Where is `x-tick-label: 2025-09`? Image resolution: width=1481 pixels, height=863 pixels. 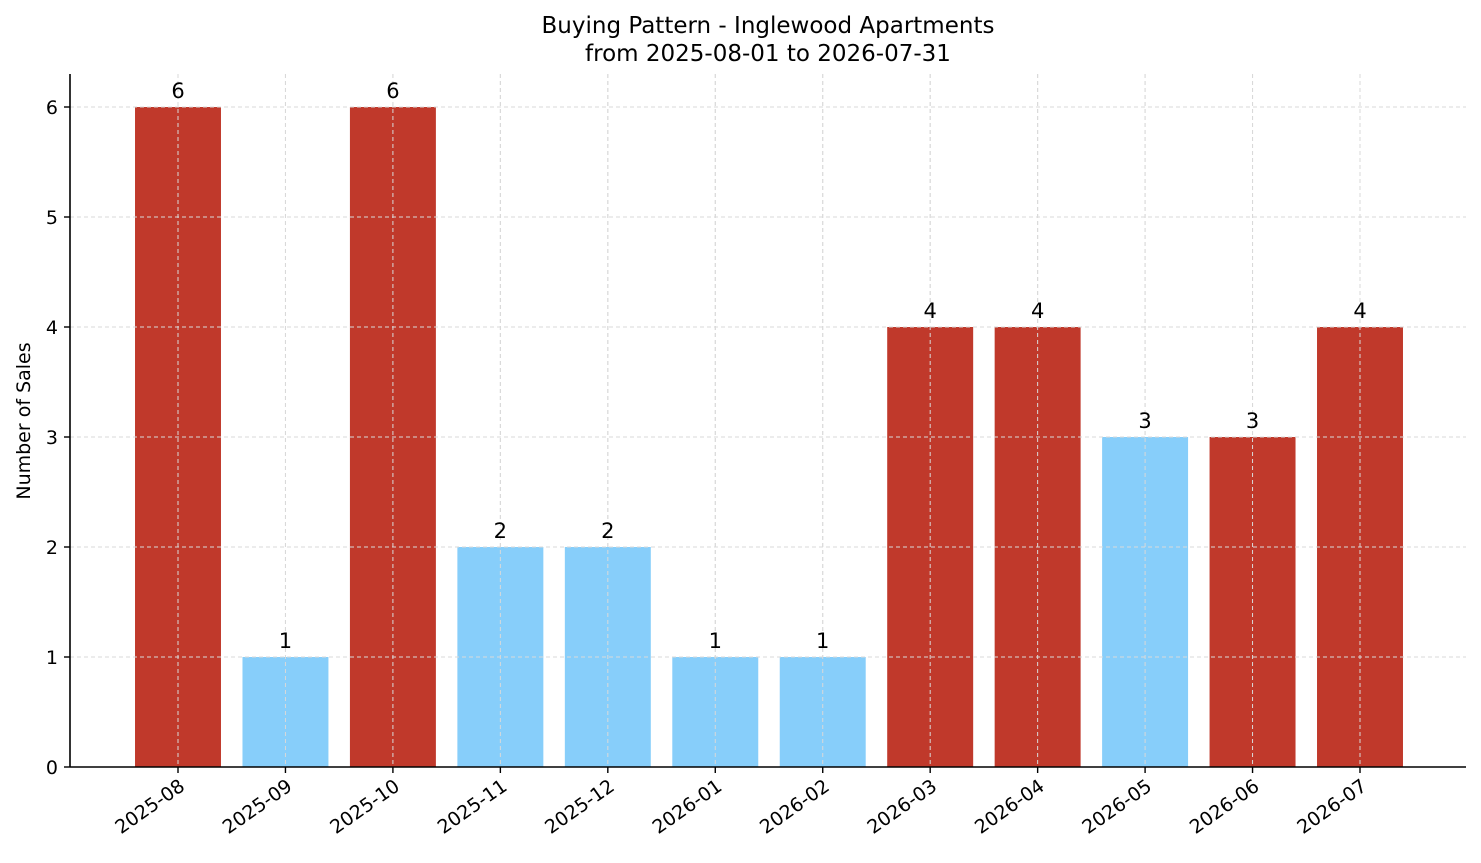 x-tick-label: 2025-09 is located at coordinates (258, 807).